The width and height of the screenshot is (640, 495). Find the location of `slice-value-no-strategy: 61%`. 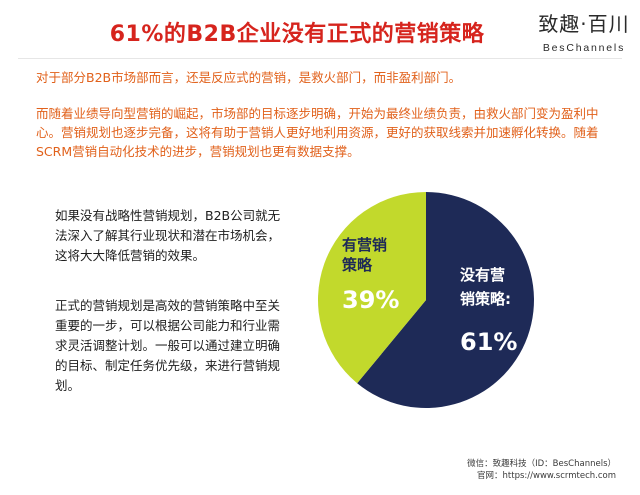

slice-value-no-strategy: 61% is located at coordinates (488, 342).